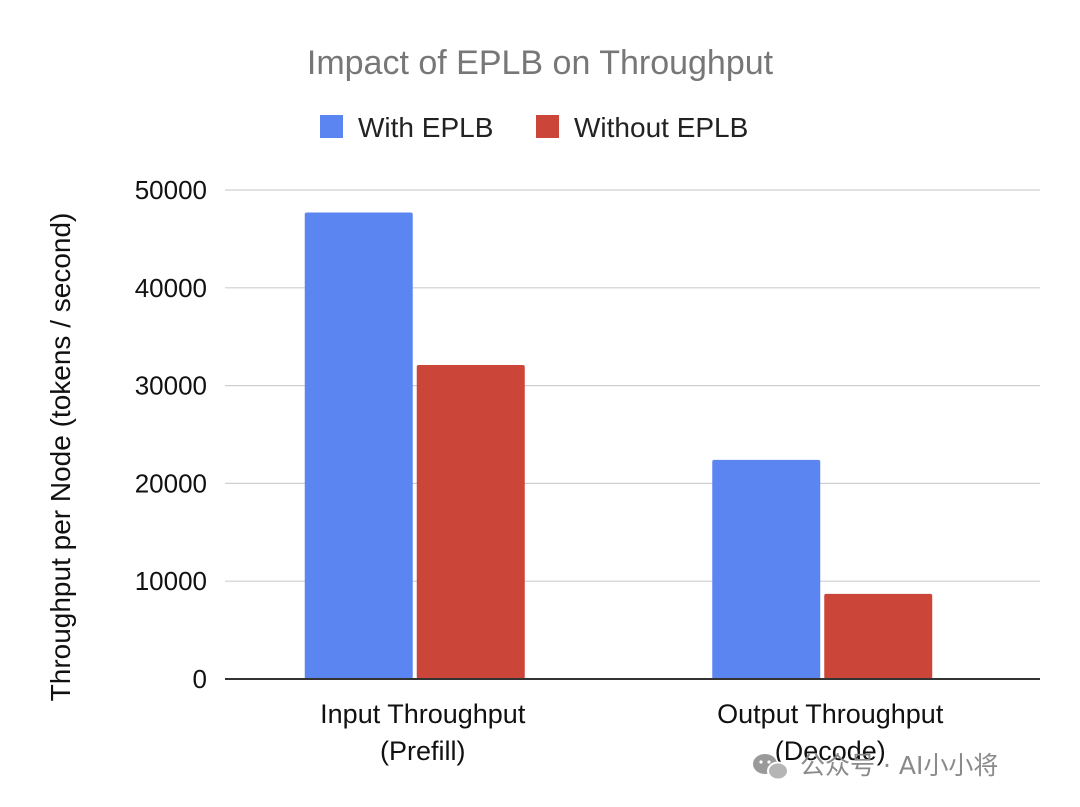 The width and height of the screenshot is (1080, 807). What do you see at coordinates (425, 127) in the screenshot?
I see `legend-label-0: With EPLB` at bounding box center [425, 127].